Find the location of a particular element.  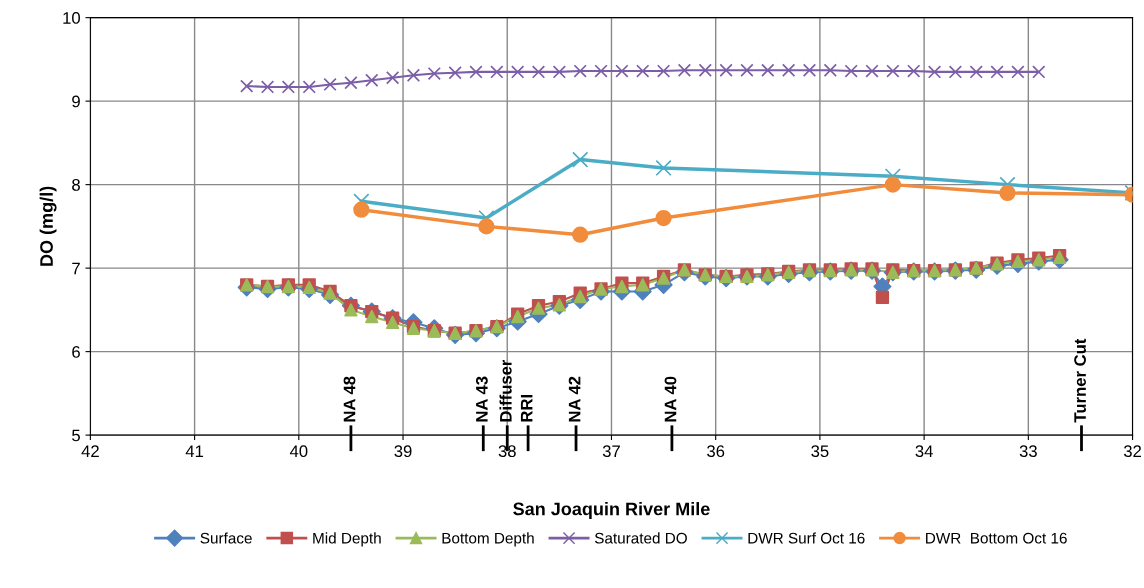

y-tick-label: 7 is located at coordinates (76, 268).